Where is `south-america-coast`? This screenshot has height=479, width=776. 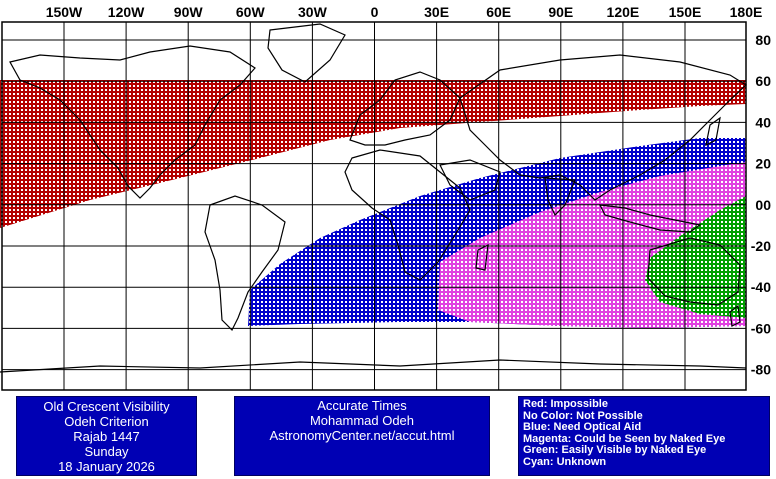
south-america-coast is located at coordinates (245, 263).